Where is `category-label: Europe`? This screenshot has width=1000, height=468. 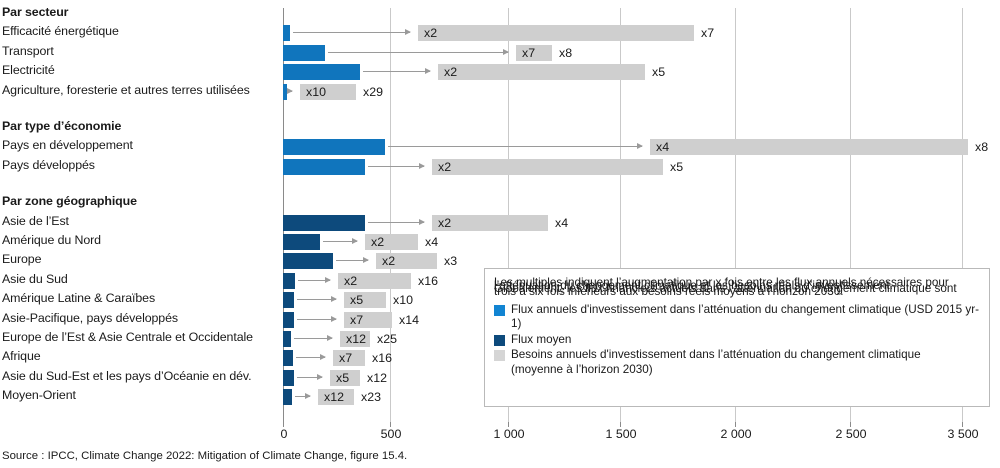 category-label: Europe is located at coordinates (22, 259).